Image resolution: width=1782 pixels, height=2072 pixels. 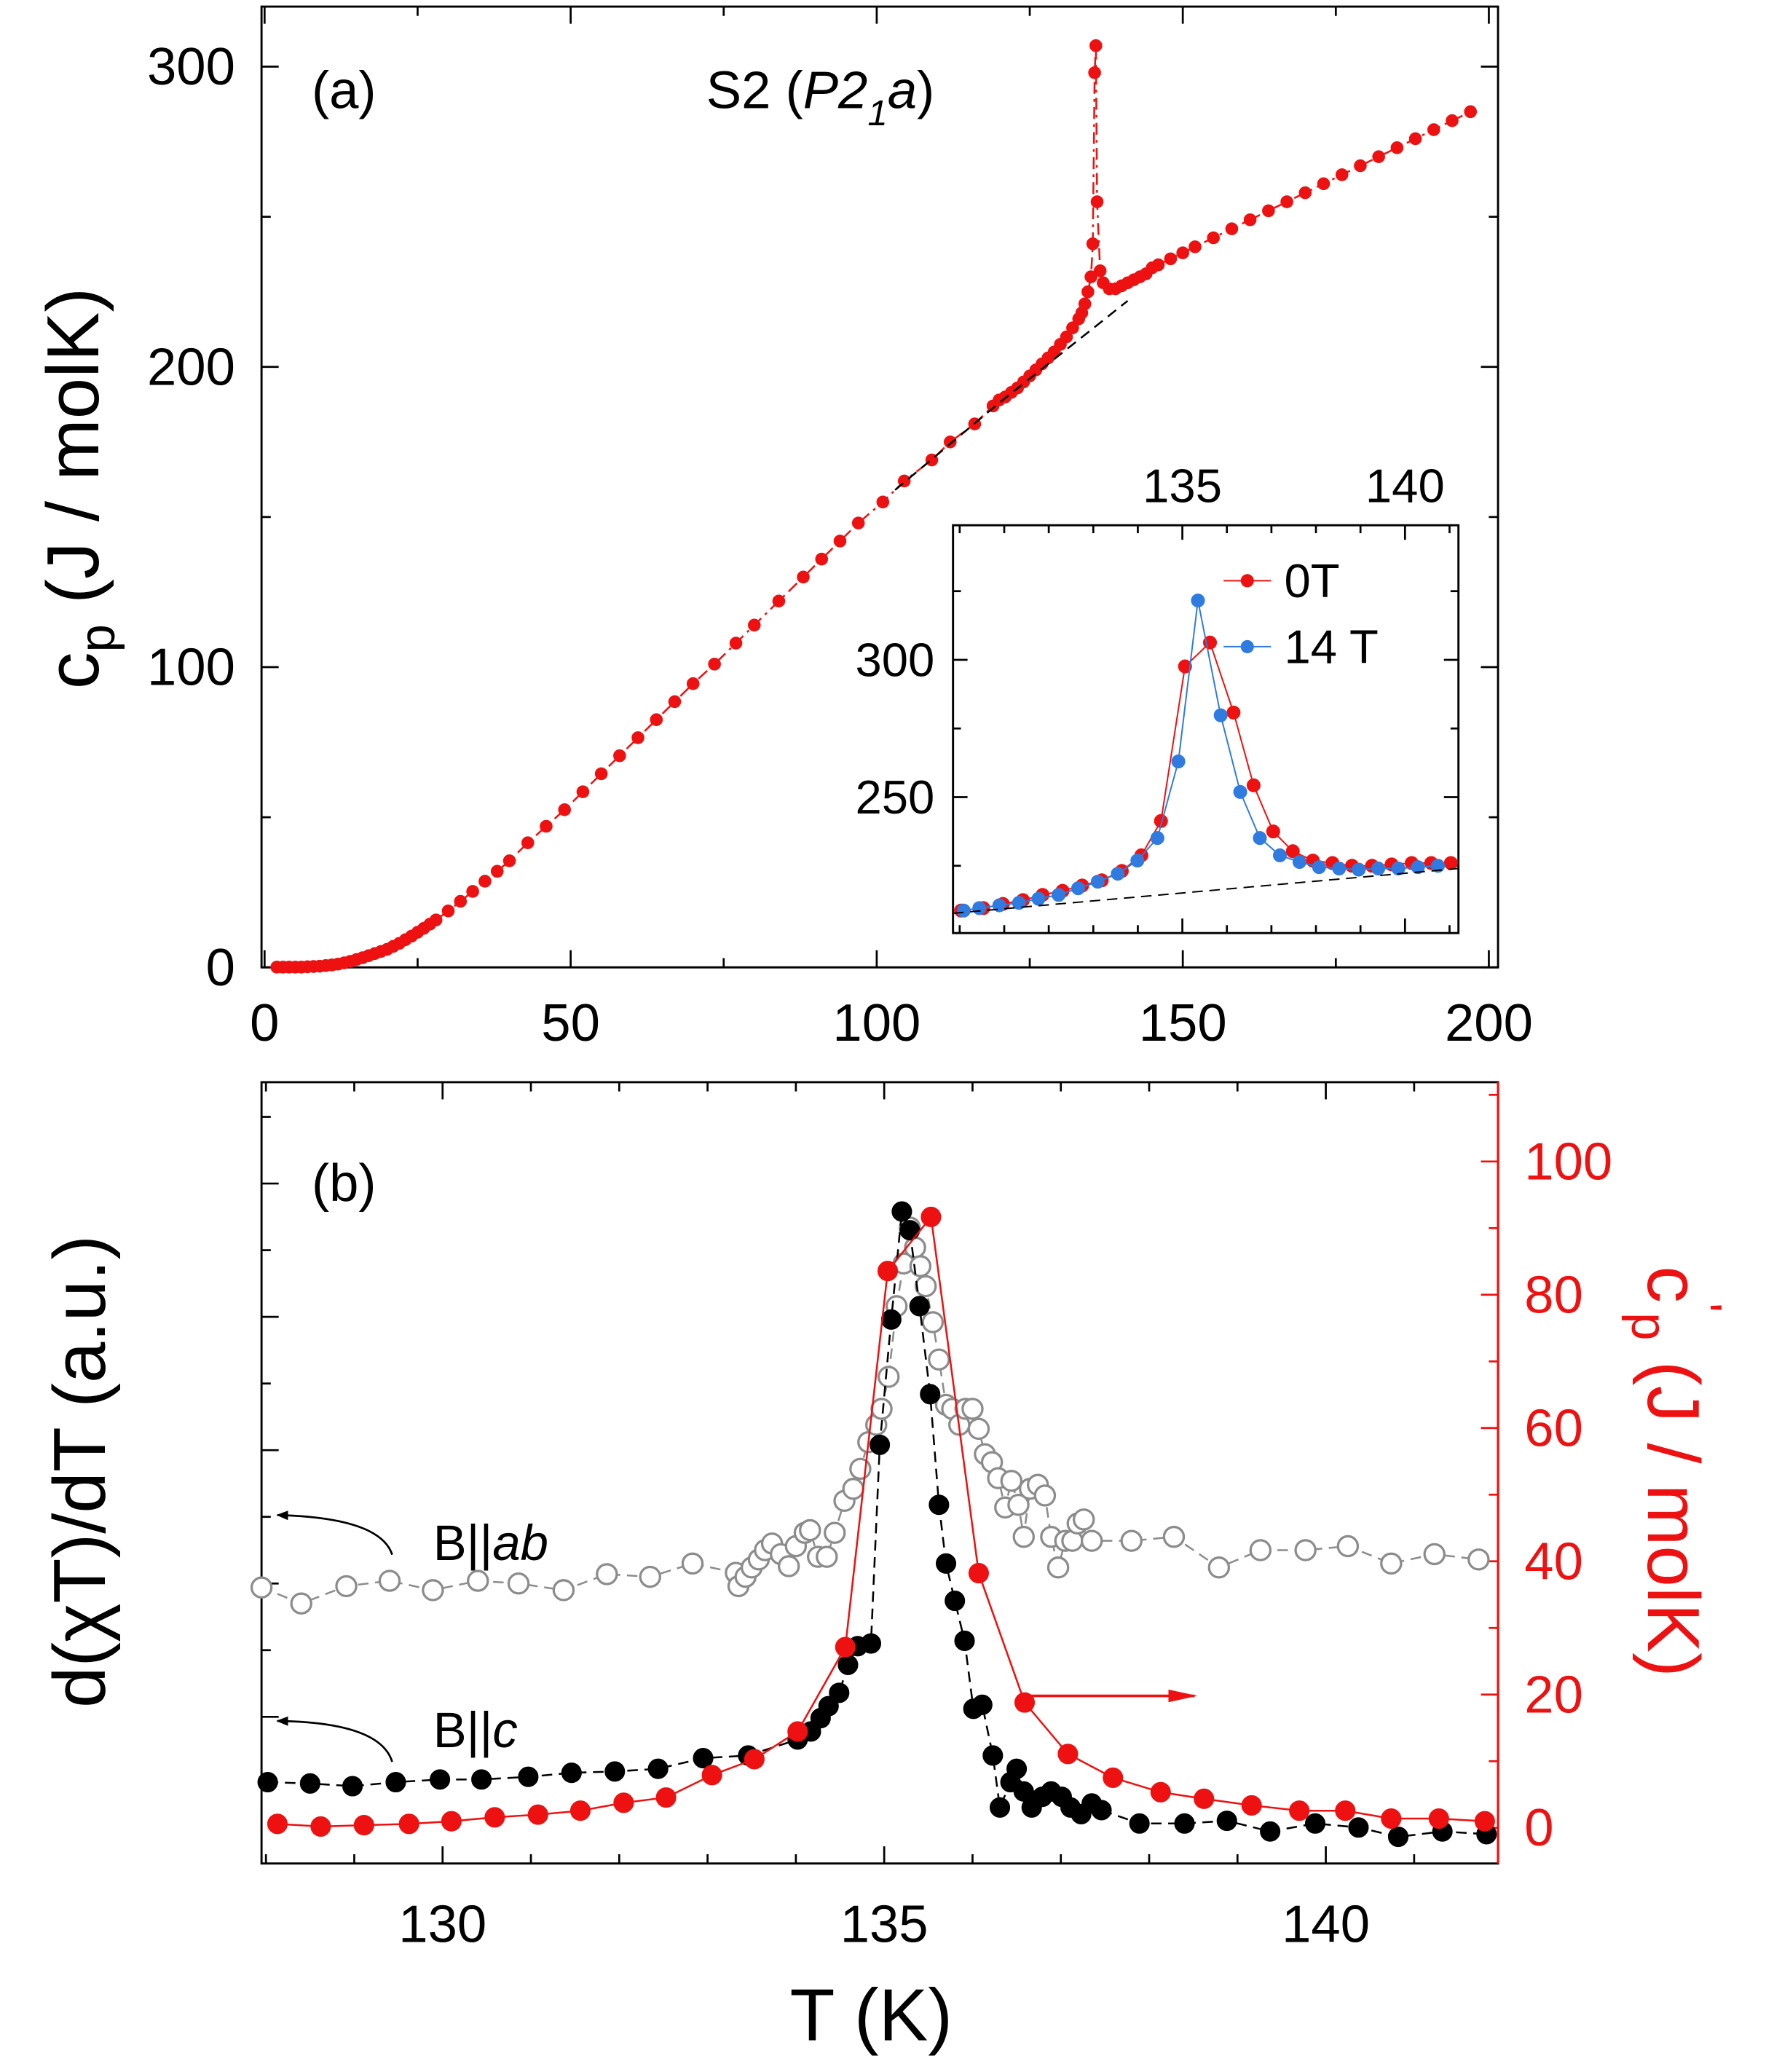 I want to click on x-tick-label: 130, so click(x=442, y=1924).